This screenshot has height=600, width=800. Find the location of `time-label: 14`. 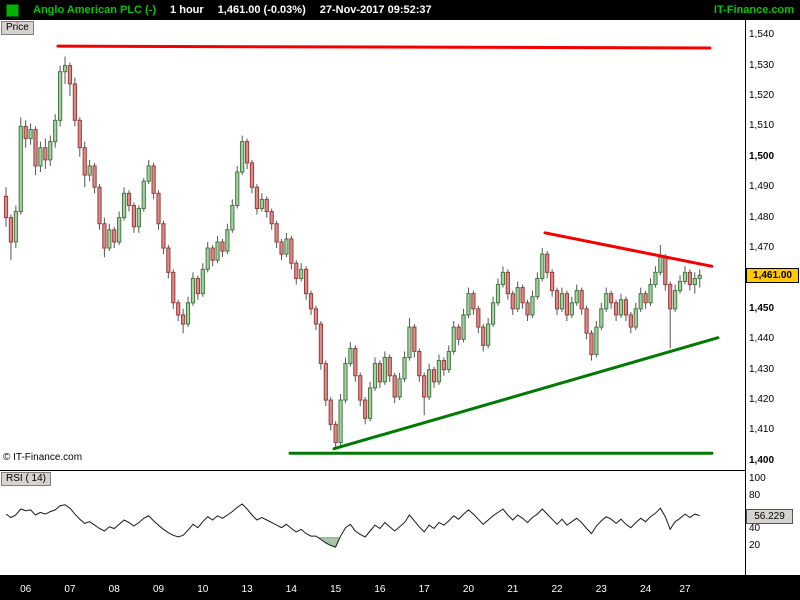

time-label: 14 is located at coordinates (291, 589).